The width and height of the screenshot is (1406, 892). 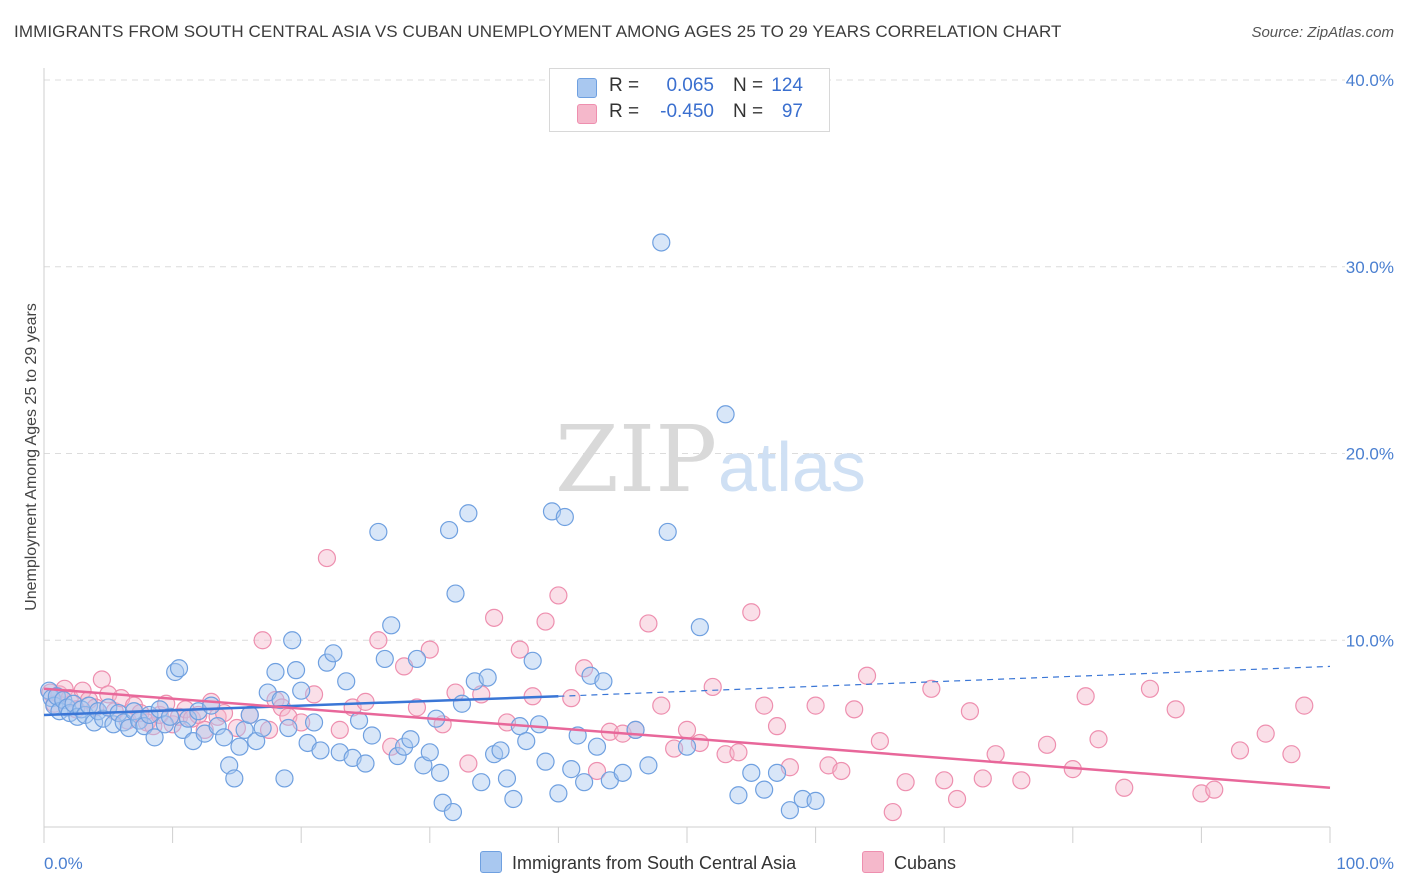 I want to click on trend-line-south-central-asia-extension, so click(x=944, y=681).